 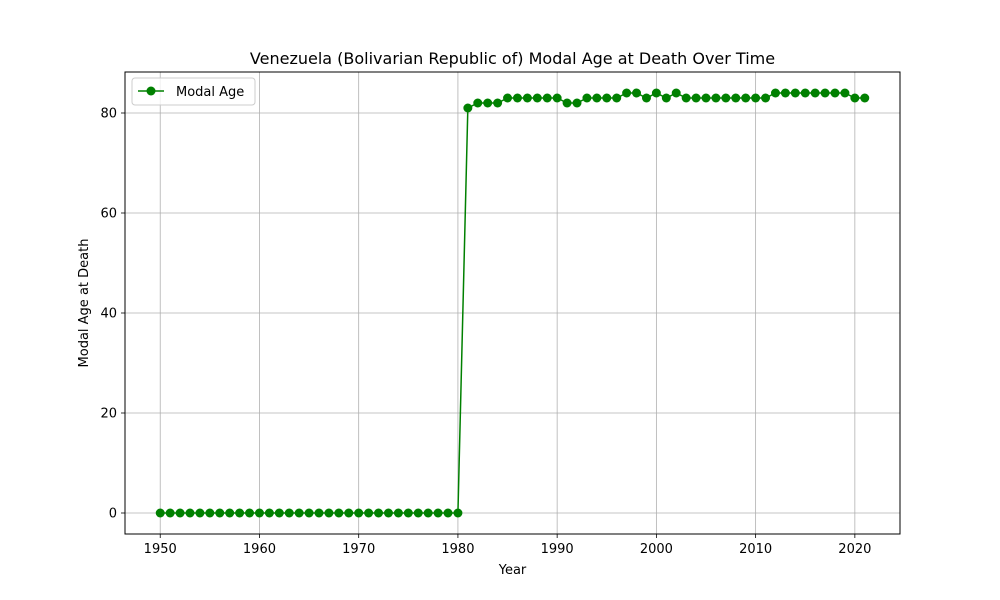 I want to click on x-tick-label: 1950, so click(x=160, y=549).